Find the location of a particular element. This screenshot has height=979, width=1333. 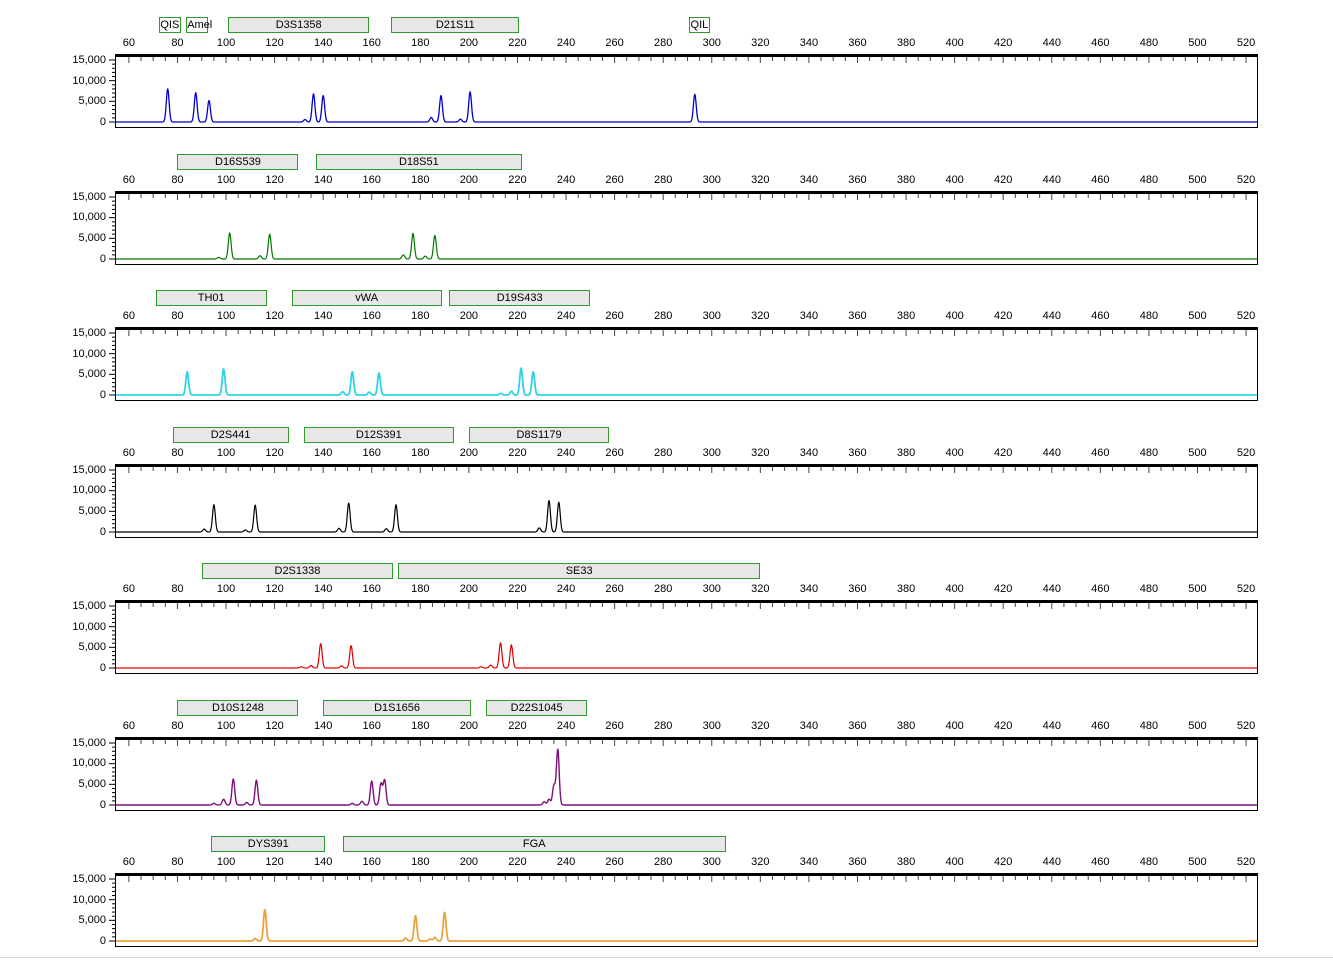

marker-box-d12s391: D12S391 is located at coordinates (378, 434).